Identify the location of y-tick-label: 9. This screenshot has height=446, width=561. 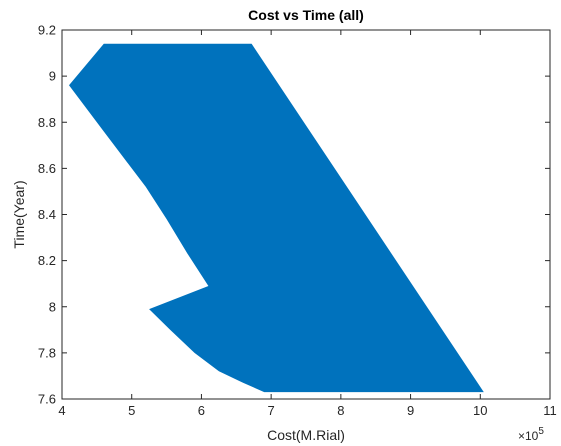
(52, 76).